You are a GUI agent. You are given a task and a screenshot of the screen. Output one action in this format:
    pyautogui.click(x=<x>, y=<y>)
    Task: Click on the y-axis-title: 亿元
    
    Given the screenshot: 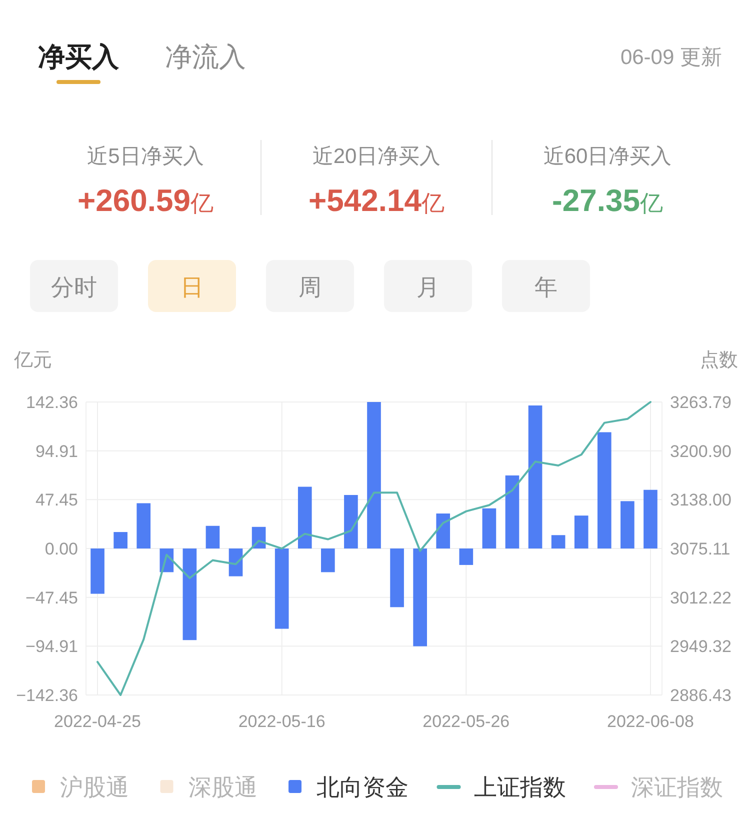 What is the action you would take?
    pyautogui.click(x=33, y=360)
    